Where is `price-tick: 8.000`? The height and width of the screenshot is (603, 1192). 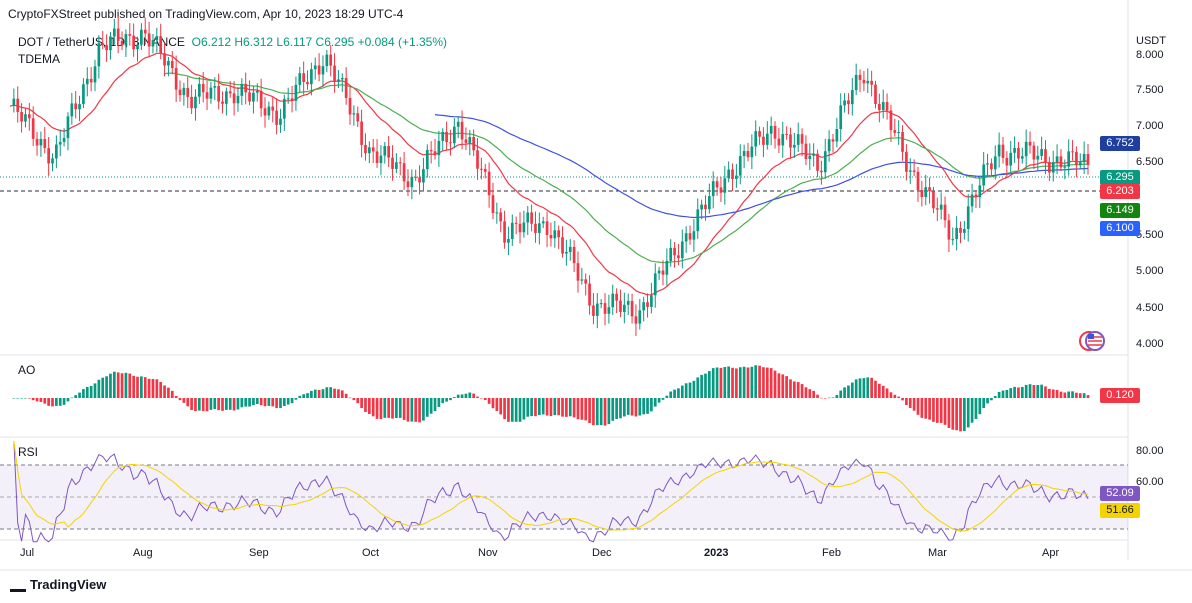
price-tick: 8.000 is located at coordinates (1150, 55).